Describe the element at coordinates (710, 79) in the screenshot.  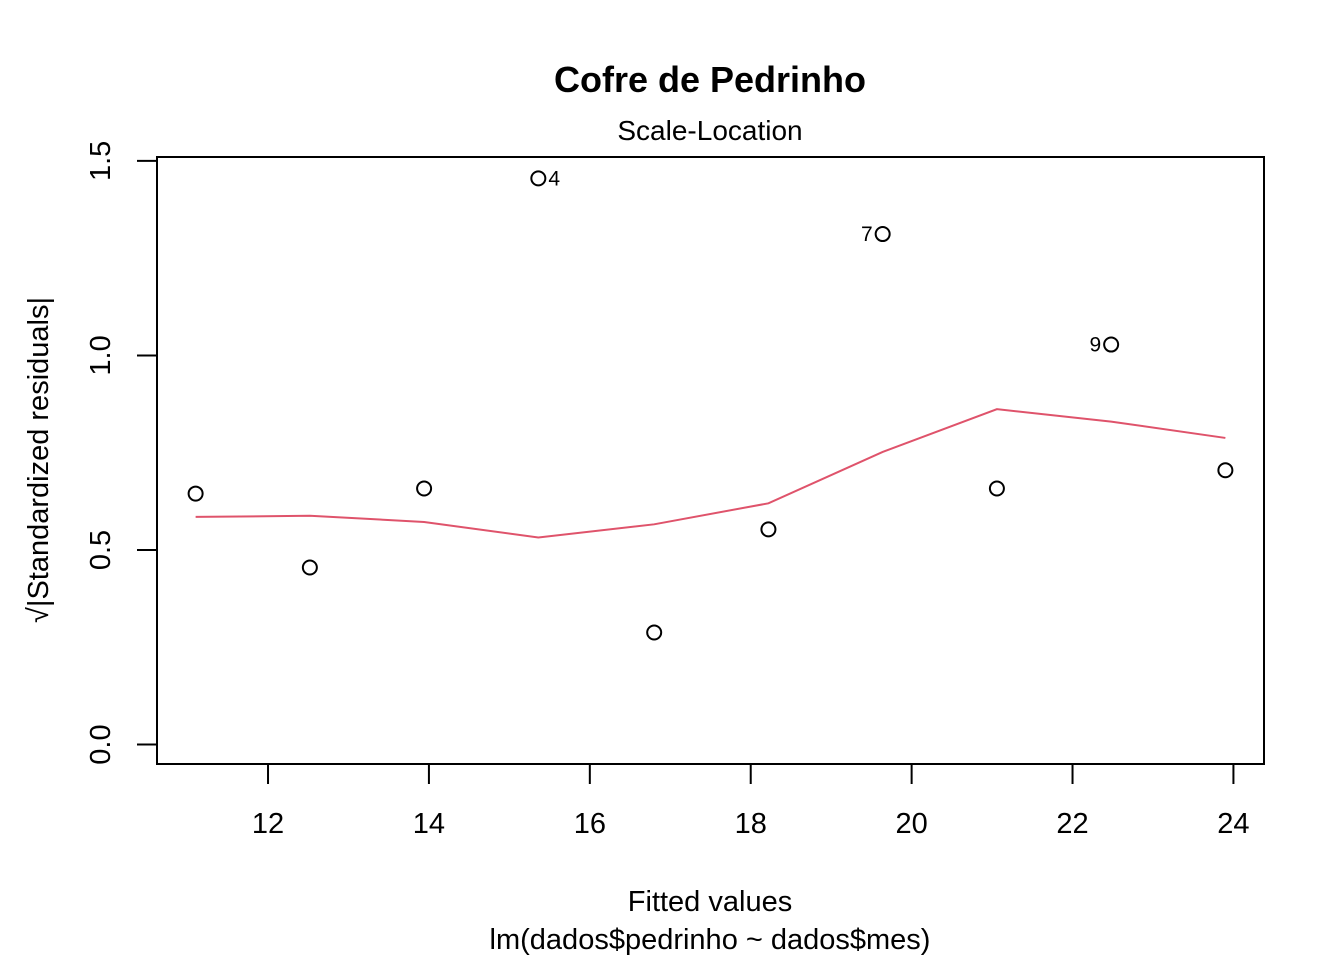
I see `chart-title: Cofre de Pedrinho` at that location.